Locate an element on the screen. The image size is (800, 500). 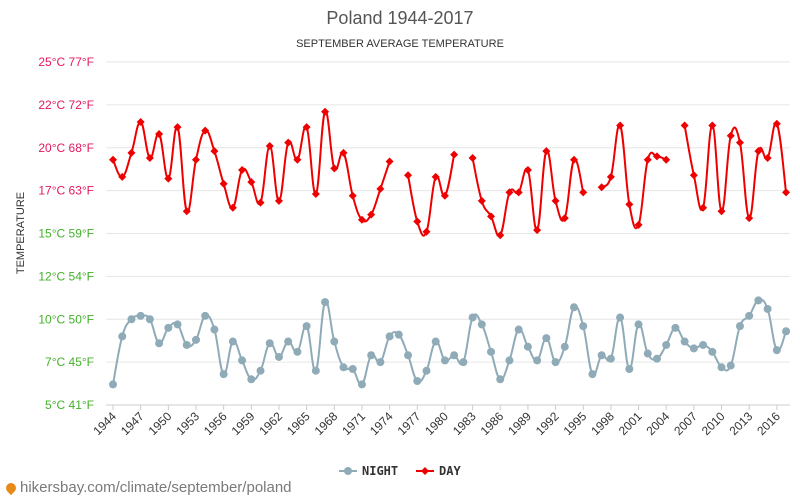
y-tick-label: 15°C 59°F is located at coordinates (66, 234).